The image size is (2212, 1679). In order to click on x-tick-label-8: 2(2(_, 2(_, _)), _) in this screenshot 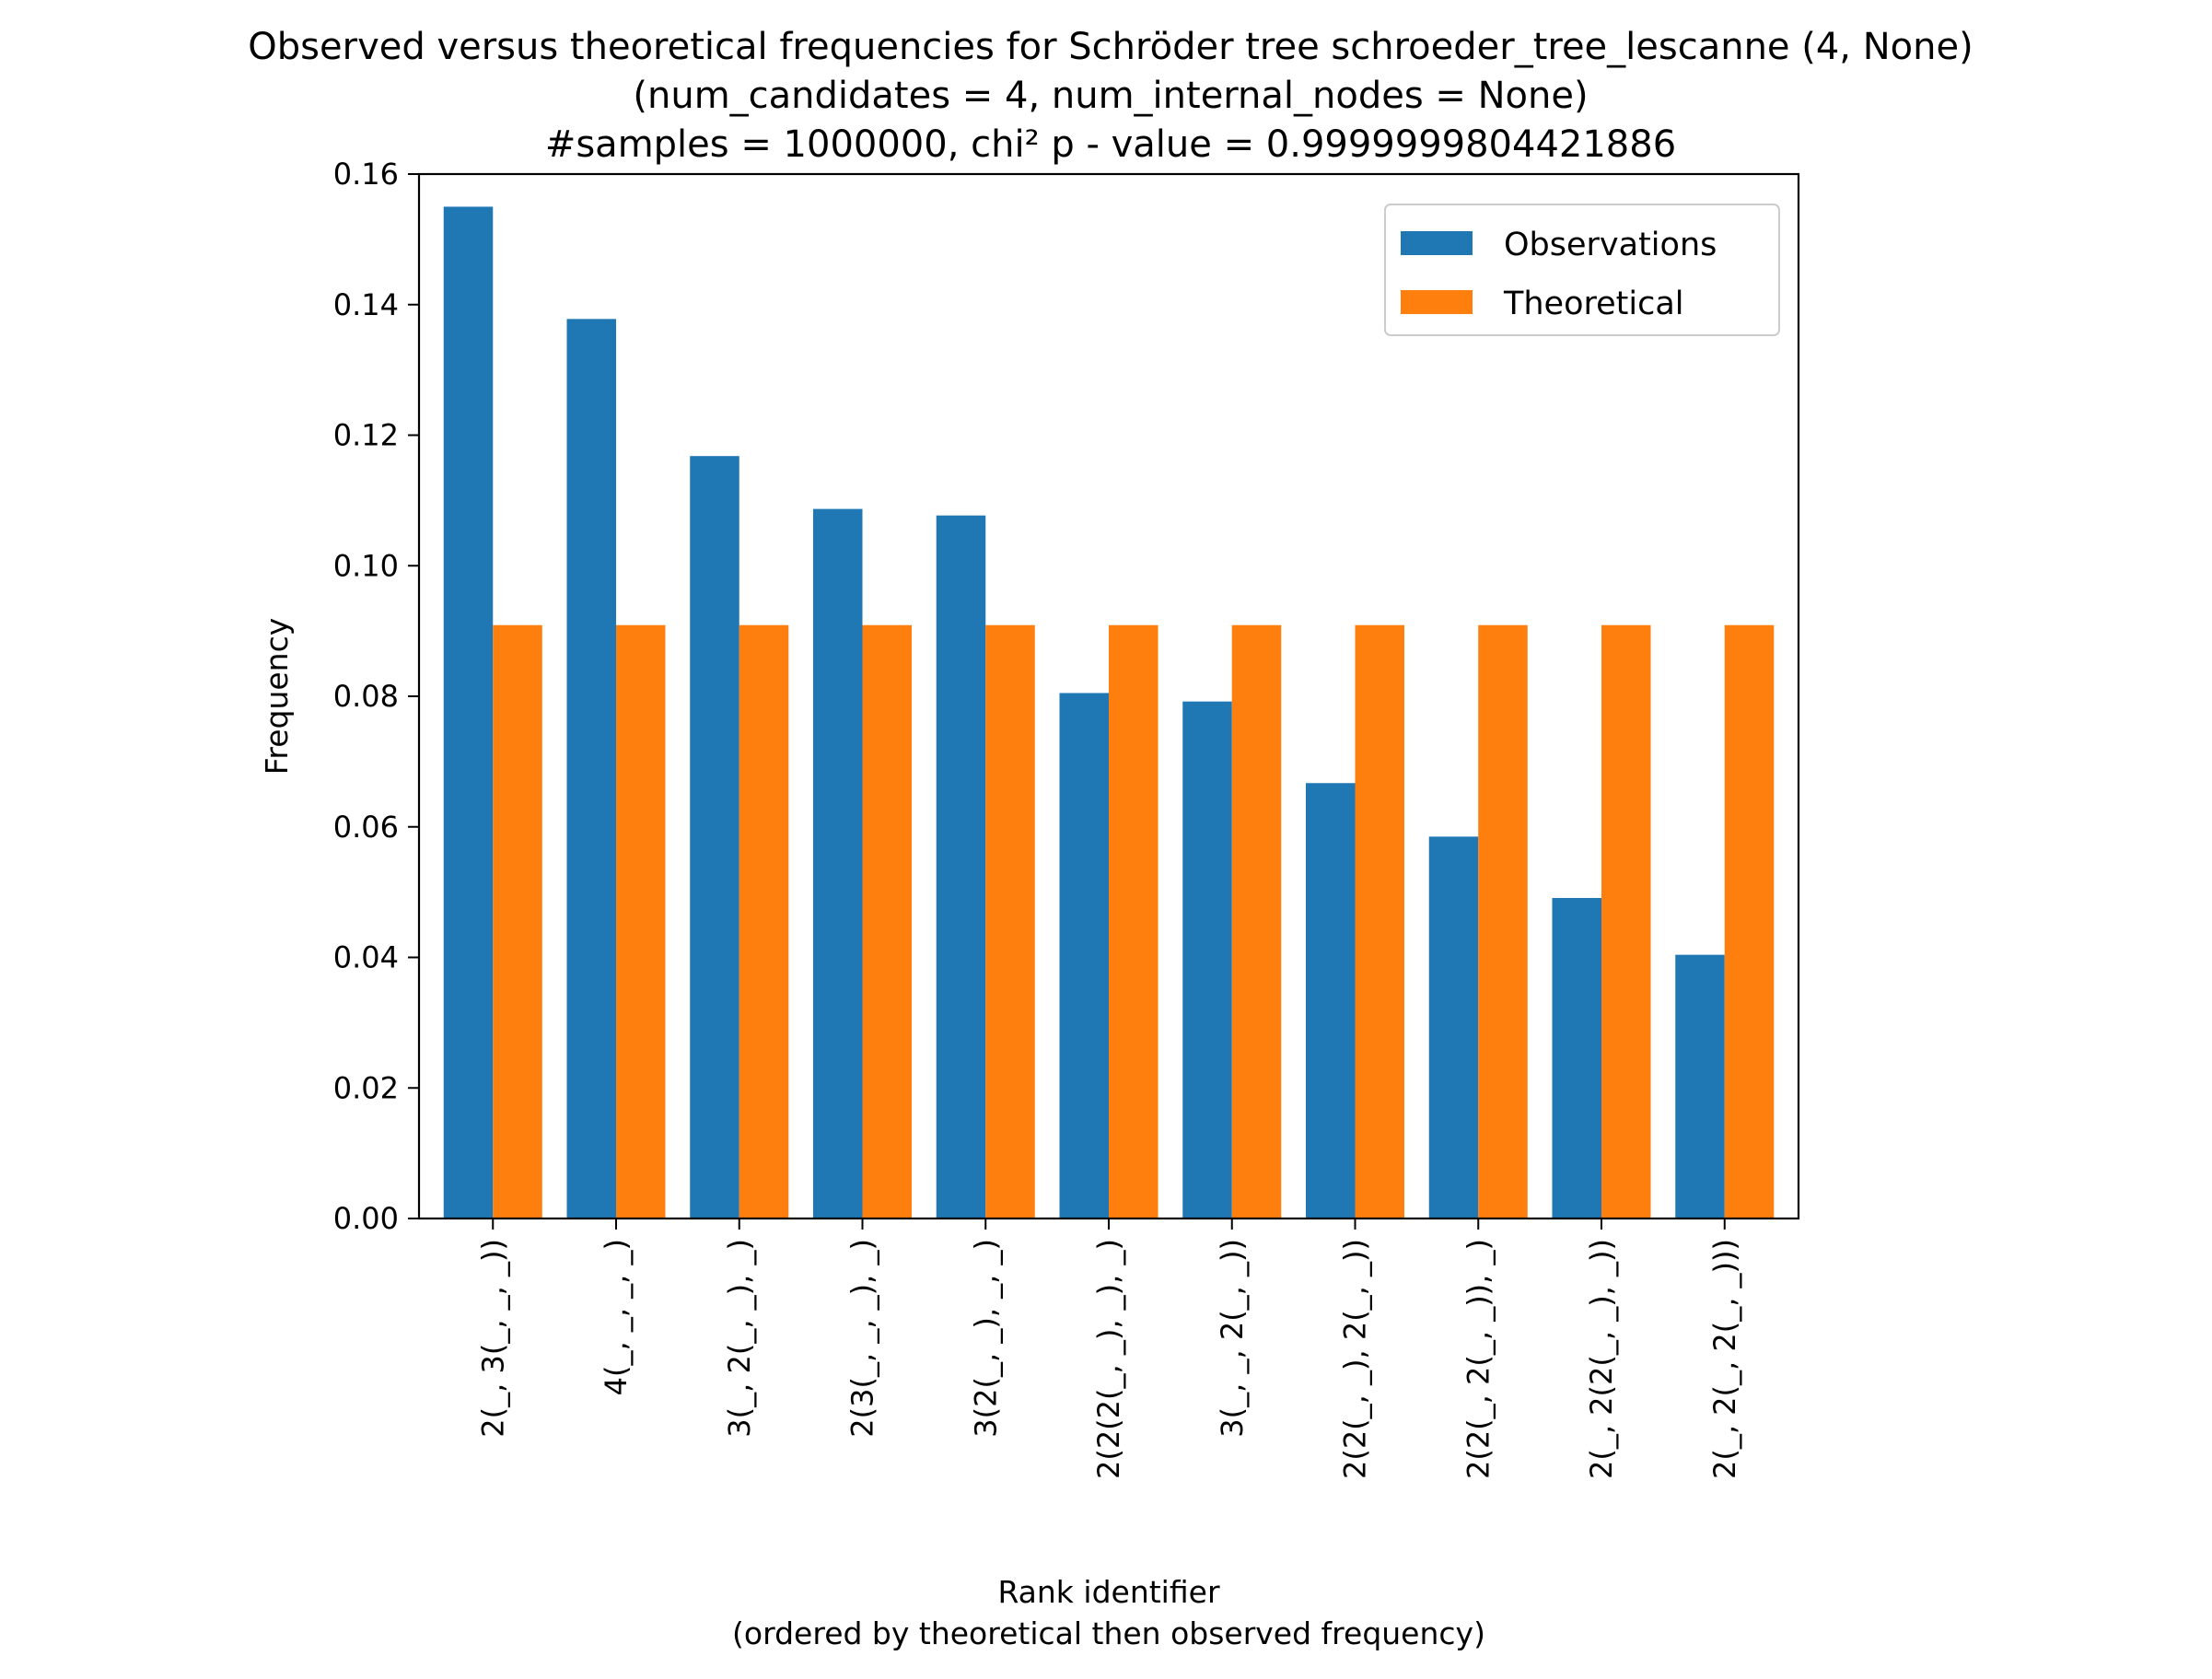, I will do `click(1478, 1359)`.